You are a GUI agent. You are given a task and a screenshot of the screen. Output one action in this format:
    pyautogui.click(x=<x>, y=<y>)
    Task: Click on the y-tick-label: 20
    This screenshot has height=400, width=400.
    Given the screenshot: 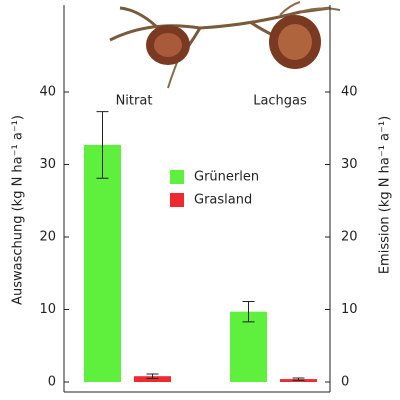 What is the action you would take?
    pyautogui.click(x=47, y=237)
    